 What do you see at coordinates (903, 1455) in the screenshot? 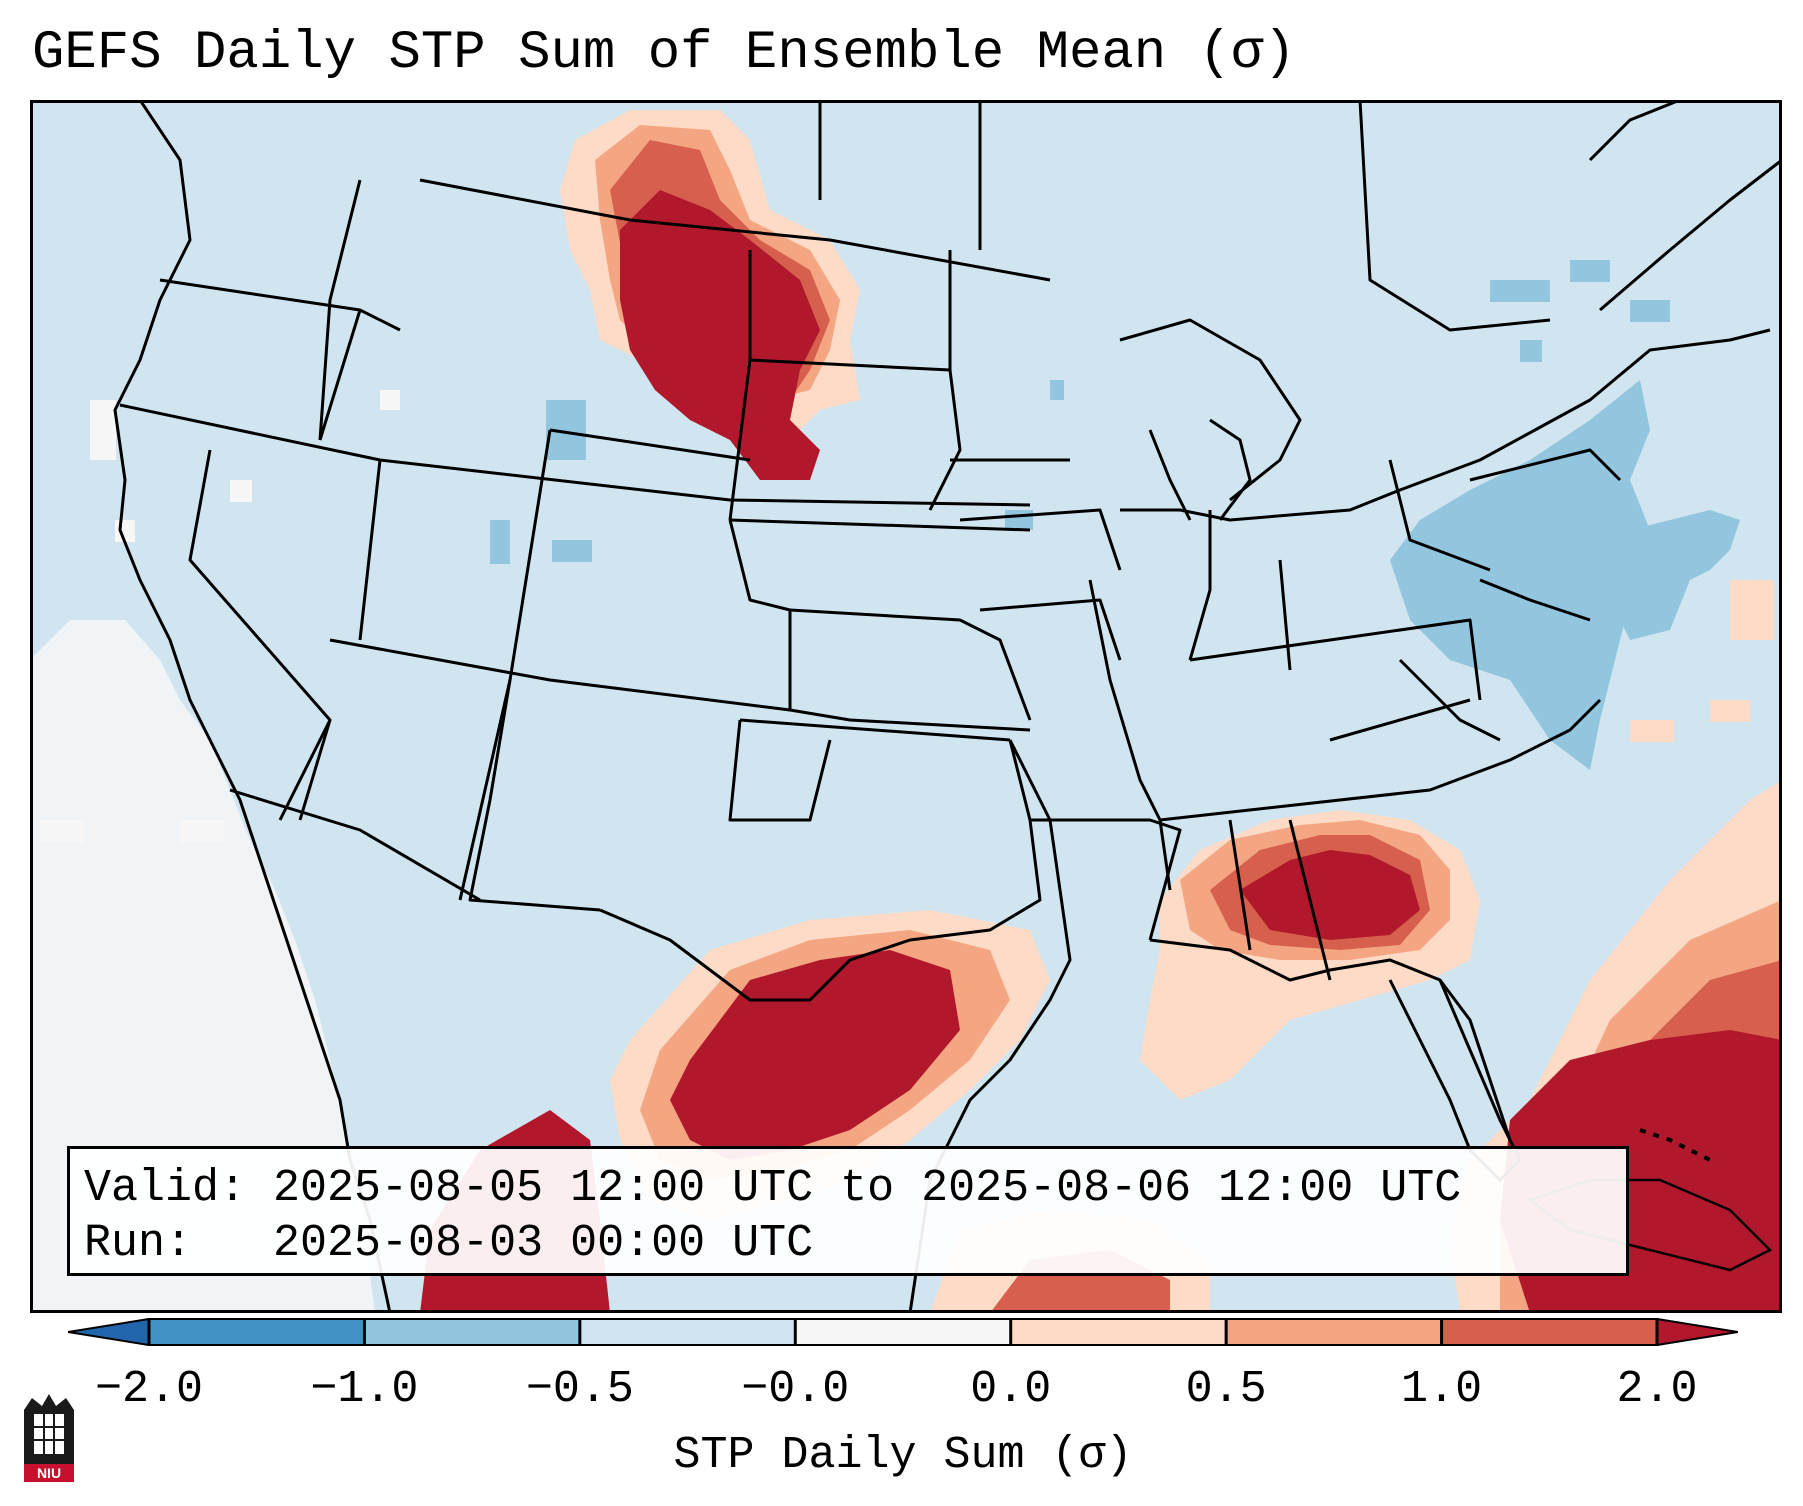
I see `colorbar-label: STP Daily Sum (σ)` at bounding box center [903, 1455].